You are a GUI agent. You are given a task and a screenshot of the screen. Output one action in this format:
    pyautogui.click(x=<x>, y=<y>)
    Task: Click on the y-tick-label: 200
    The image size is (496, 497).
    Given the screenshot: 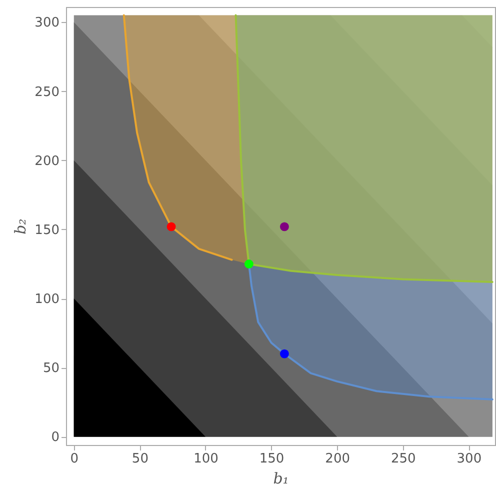 What is the action you would take?
    pyautogui.click(x=47, y=161)
    